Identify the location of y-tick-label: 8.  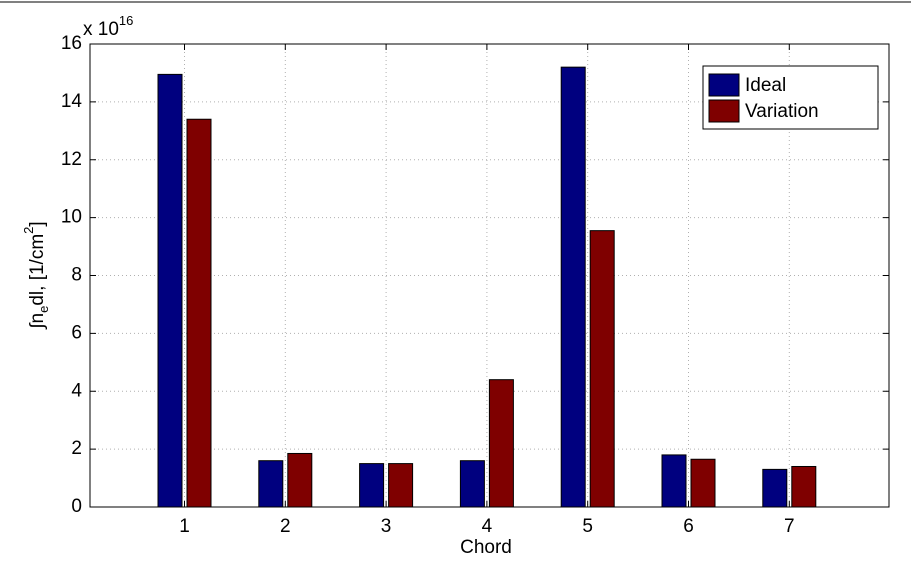
(76, 275).